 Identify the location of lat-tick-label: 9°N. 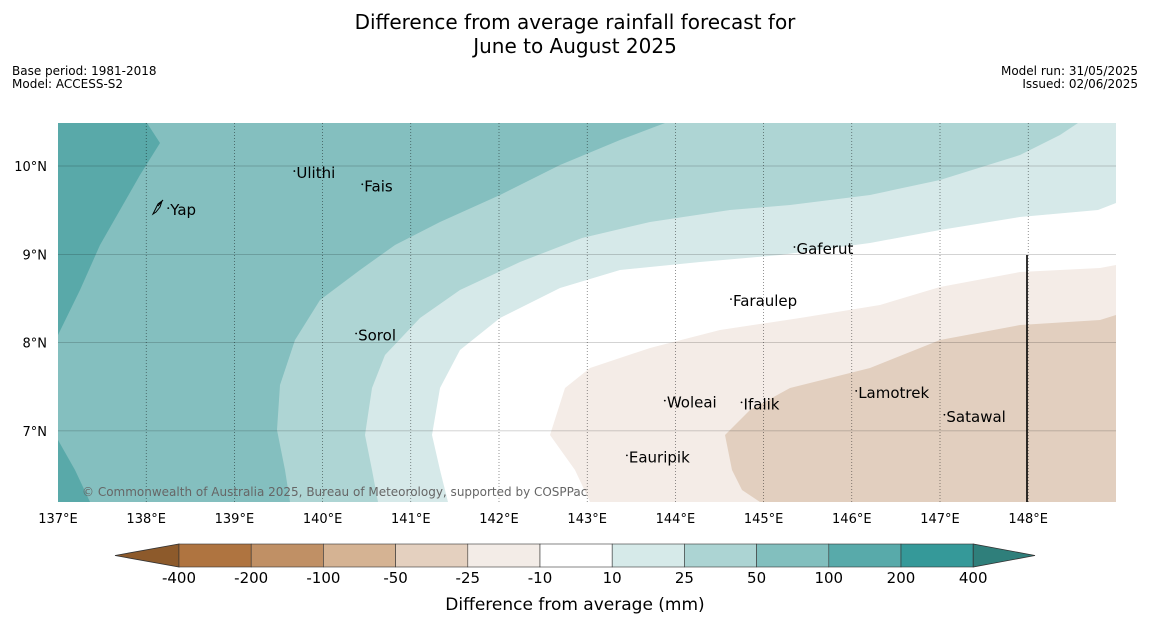
(35, 255).